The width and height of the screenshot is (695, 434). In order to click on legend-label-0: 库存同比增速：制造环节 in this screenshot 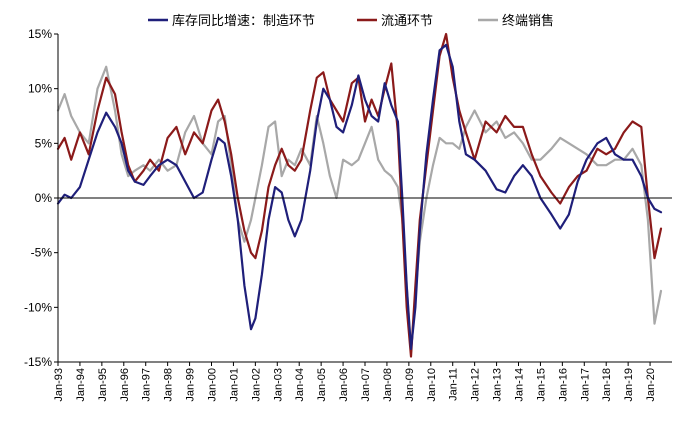, I will do `click(243, 21)`.